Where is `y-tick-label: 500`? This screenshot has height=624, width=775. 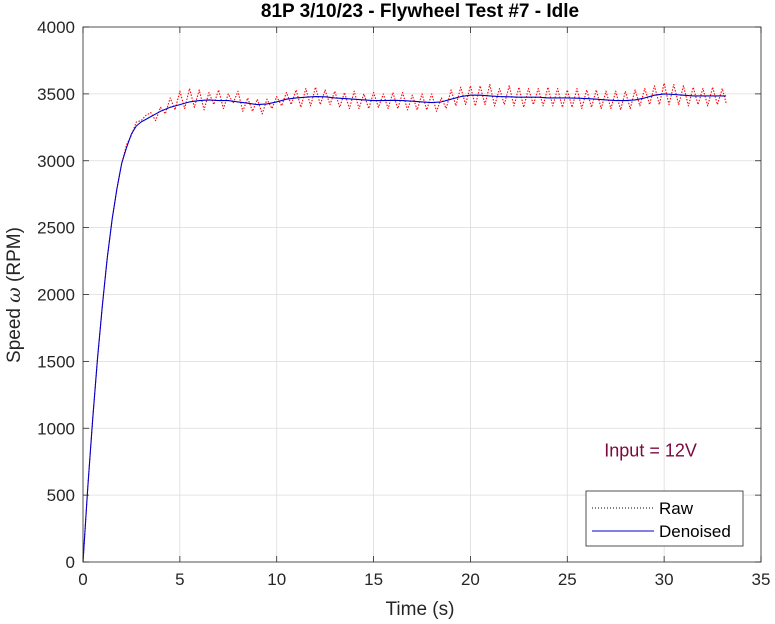 y-tick-label: 500 is located at coordinates (61, 495).